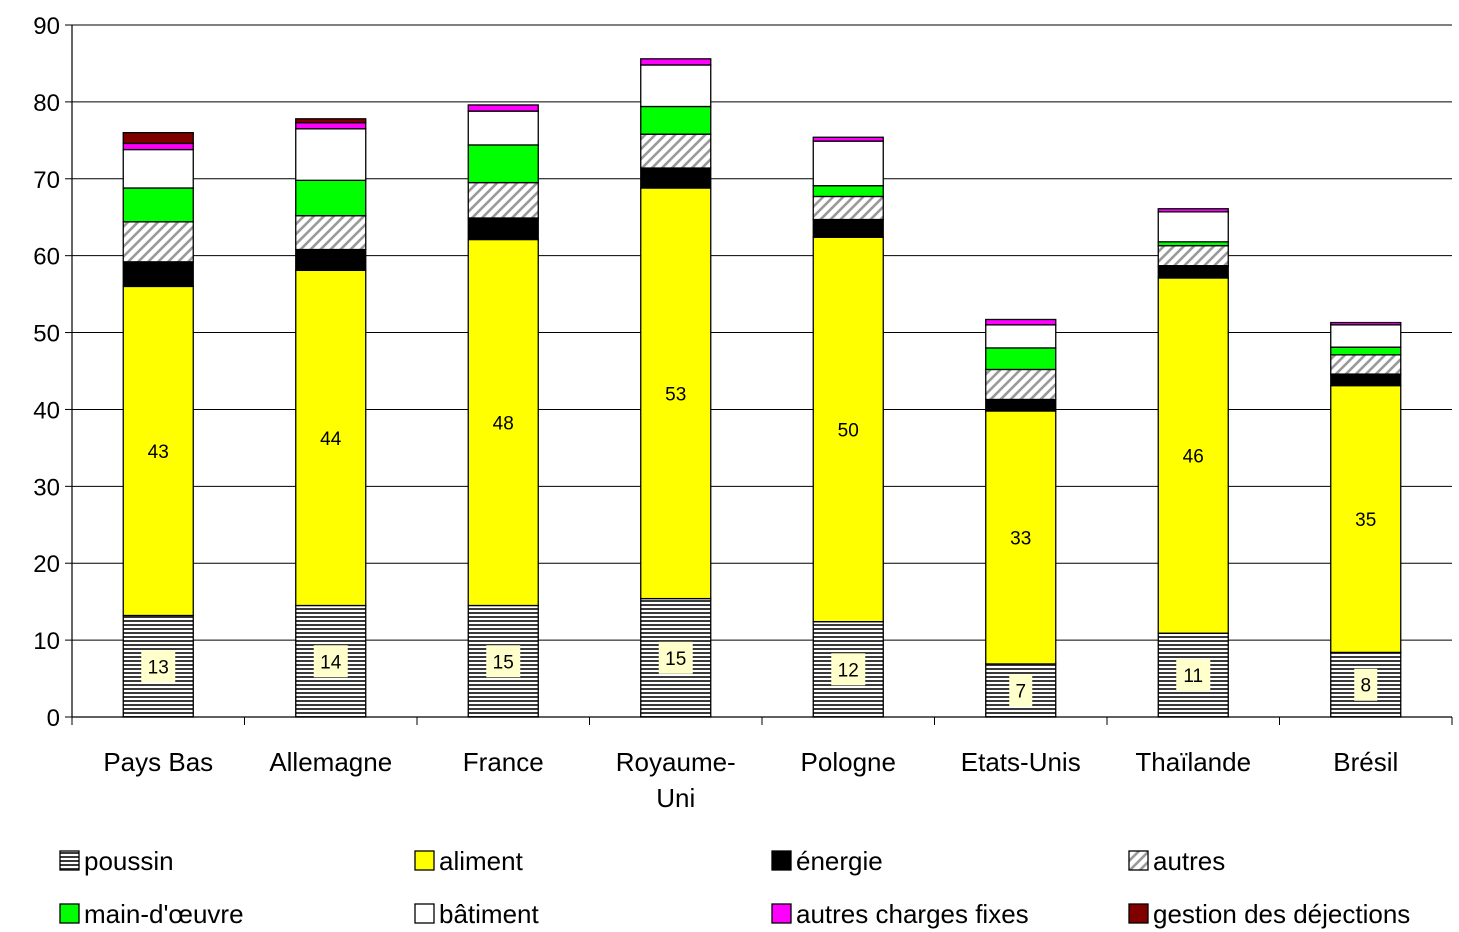  Describe the element at coordinates (330, 762) in the screenshot. I see `x-category-label: Allemagne` at that location.